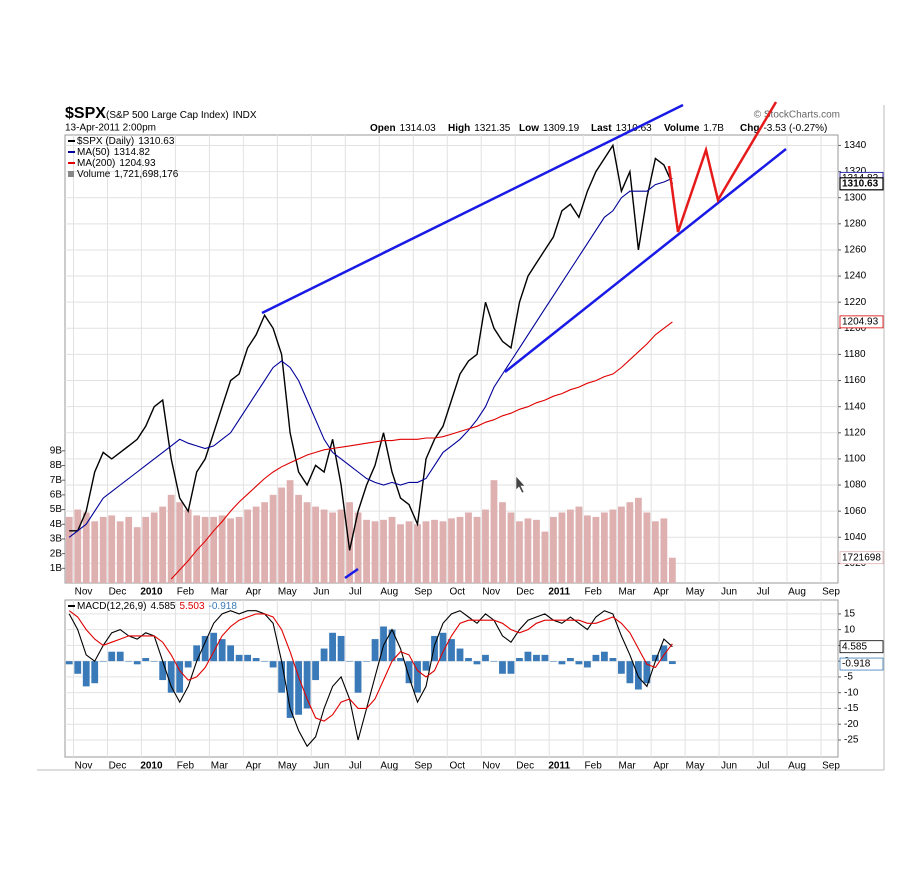  Describe the element at coordinates (601, 128) in the screenshot. I see `quote-label: Last` at that location.